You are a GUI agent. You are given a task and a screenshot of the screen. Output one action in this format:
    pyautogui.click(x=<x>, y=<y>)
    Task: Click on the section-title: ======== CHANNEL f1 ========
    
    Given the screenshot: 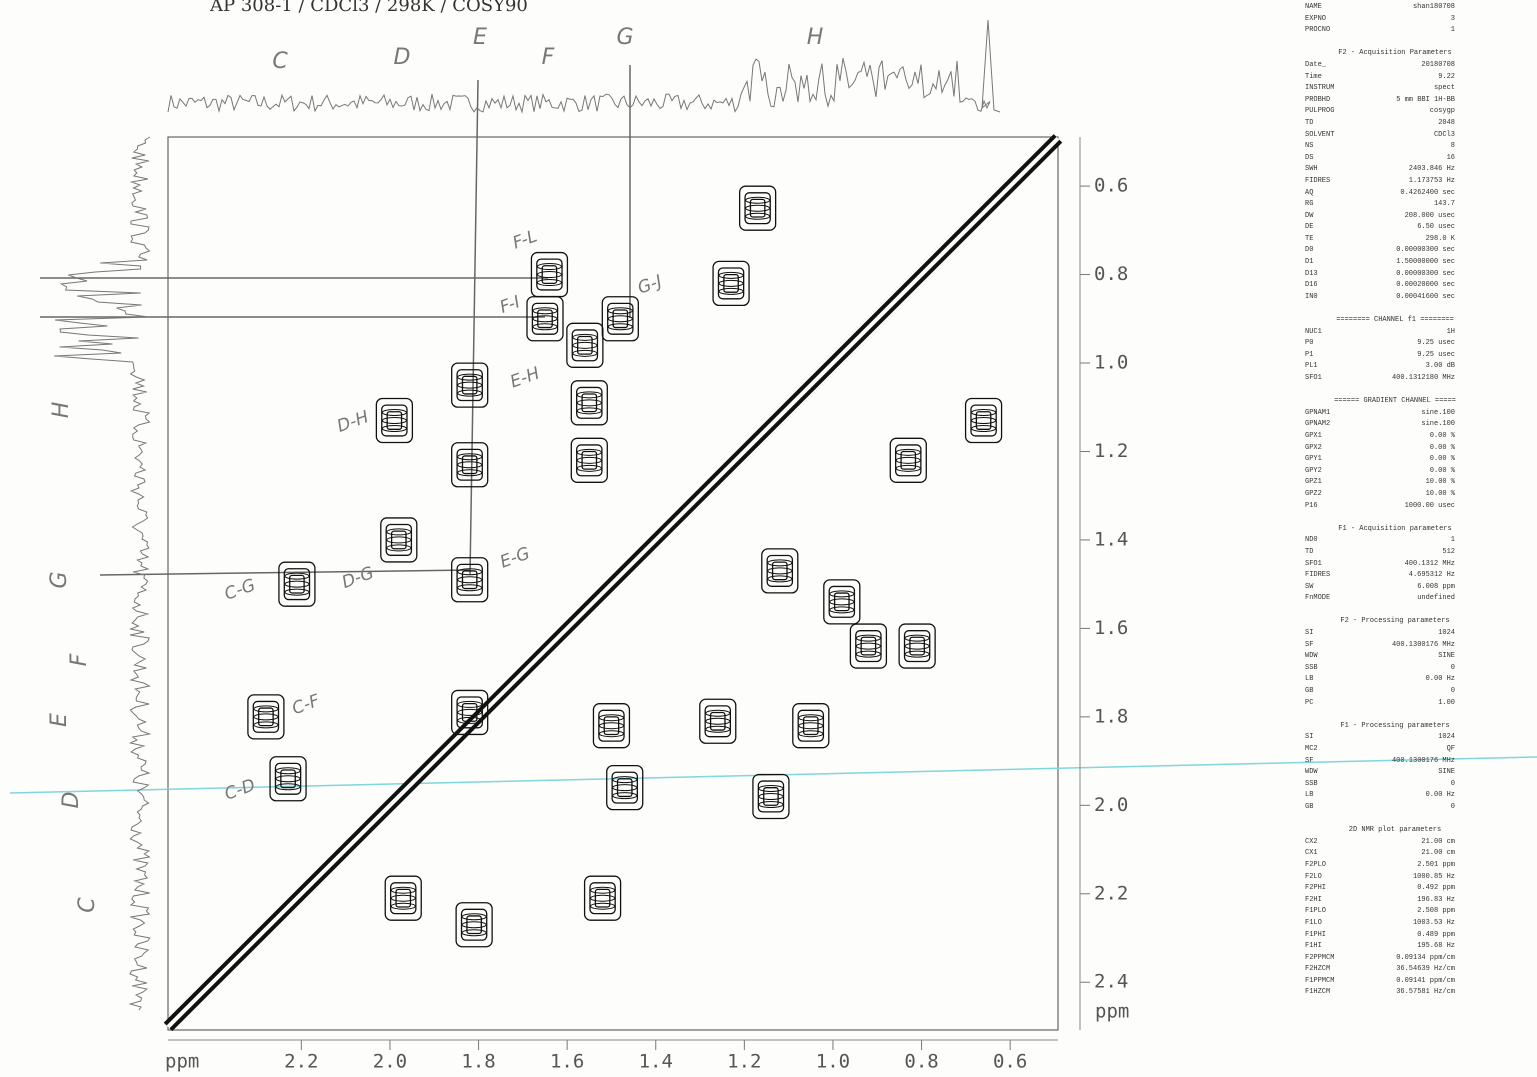 What is the action you would take?
    pyautogui.click(x=1395, y=320)
    